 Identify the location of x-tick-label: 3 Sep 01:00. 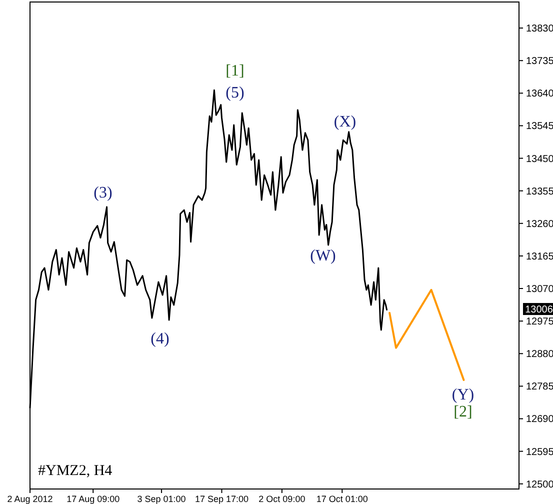
(161, 499).